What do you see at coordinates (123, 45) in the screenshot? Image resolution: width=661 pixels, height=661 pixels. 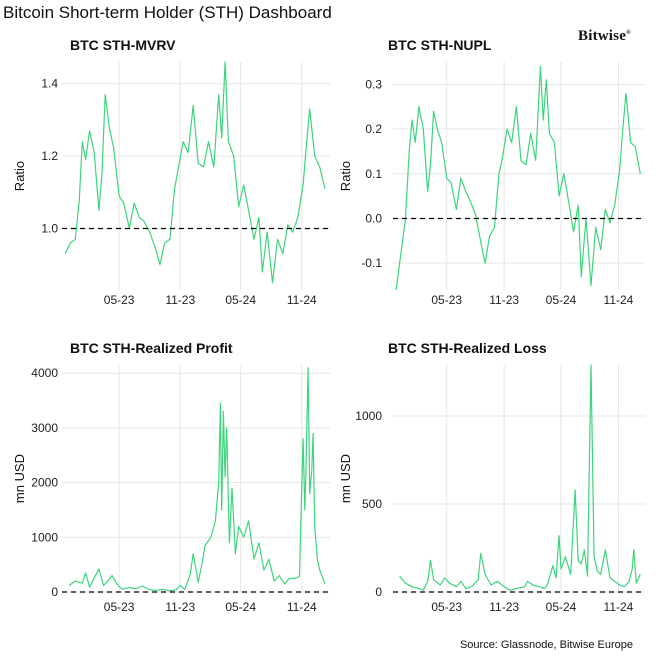 I see `panel-title: BTC STH-MVRV` at bounding box center [123, 45].